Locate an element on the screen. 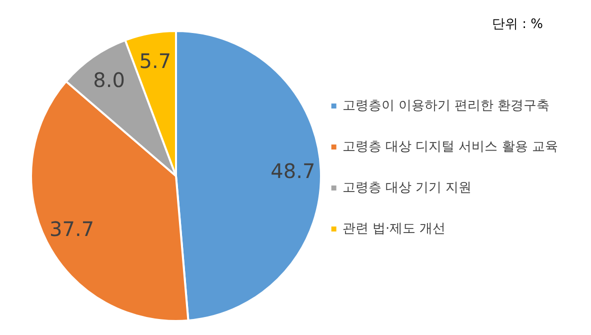 This screenshot has width=591, height=335. legend-label: 관련 법·제도 개선 is located at coordinates (394, 229).